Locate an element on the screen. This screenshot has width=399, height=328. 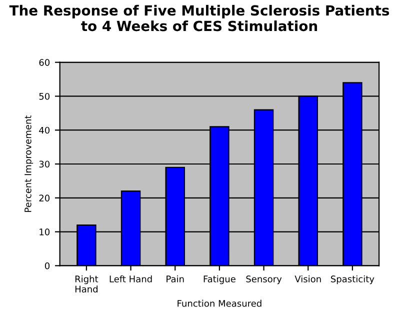
y-tick-label: 10 is located at coordinates (45, 232).